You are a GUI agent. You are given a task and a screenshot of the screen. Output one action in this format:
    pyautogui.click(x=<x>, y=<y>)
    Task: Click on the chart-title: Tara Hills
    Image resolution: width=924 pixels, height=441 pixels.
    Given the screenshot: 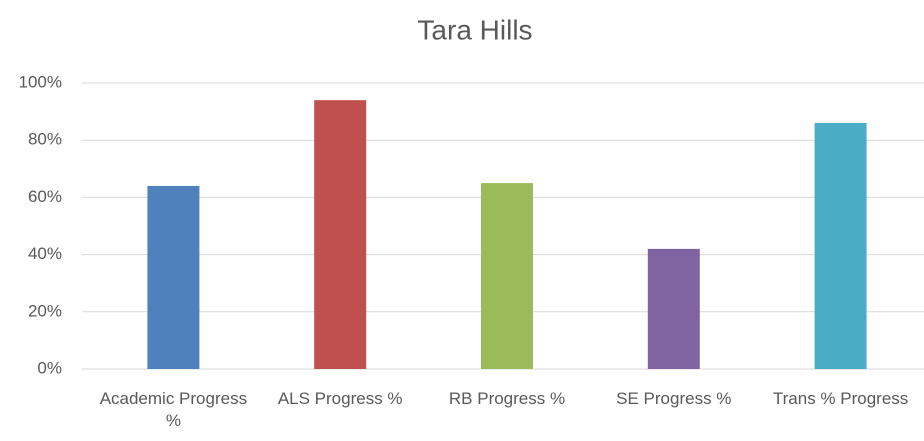 What is the action you would take?
    pyautogui.click(x=474, y=29)
    